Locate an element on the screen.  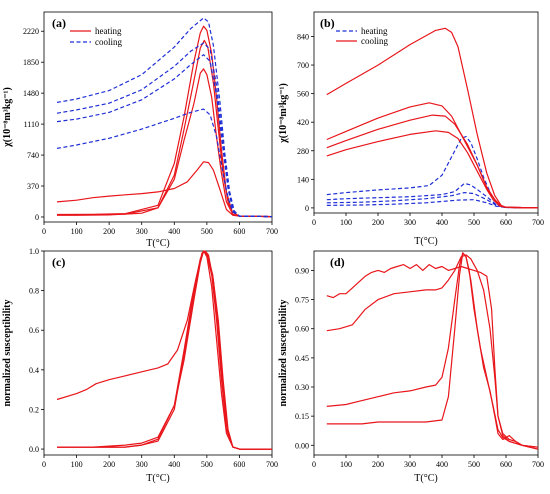
x-axis-label-c: T(°C) is located at coordinates (157, 478).